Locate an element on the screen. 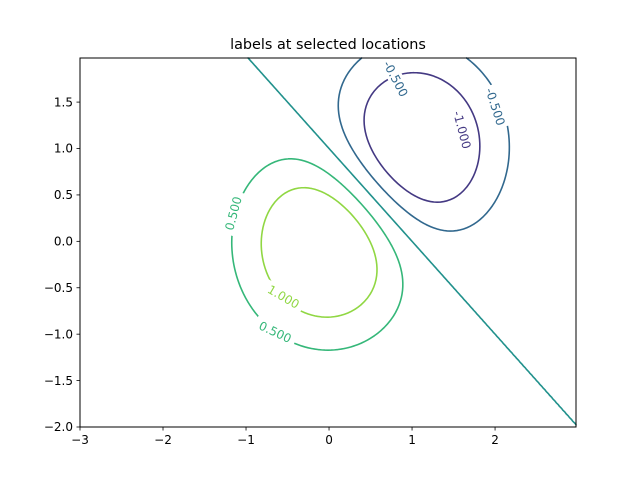  x-axis: −3 −2 −1 0 1 2 is located at coordinates (285, 437).